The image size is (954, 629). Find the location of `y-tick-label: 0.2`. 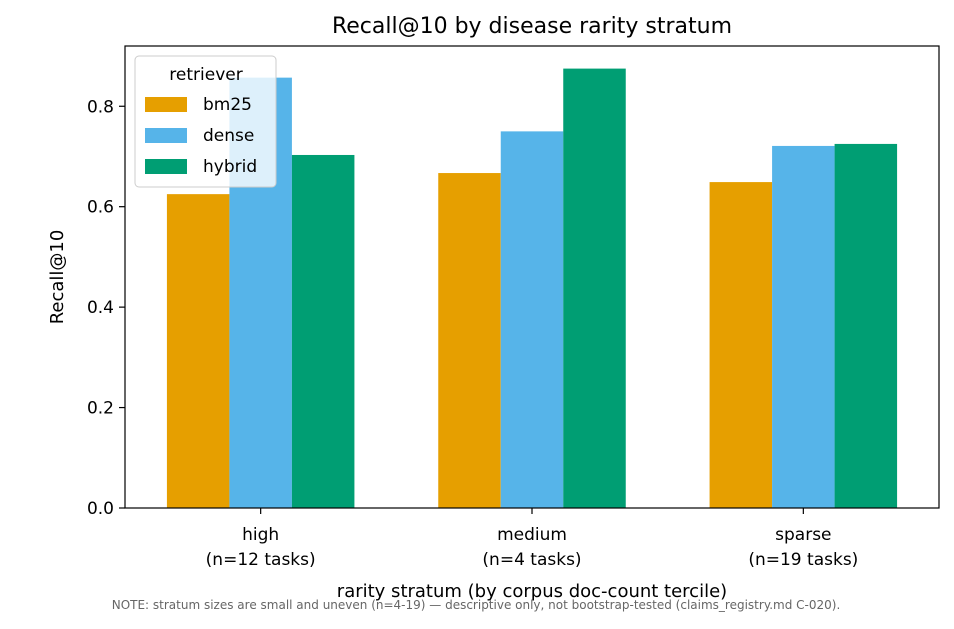

y-tick-label: 0.2 is located at coordinates (100, 409).